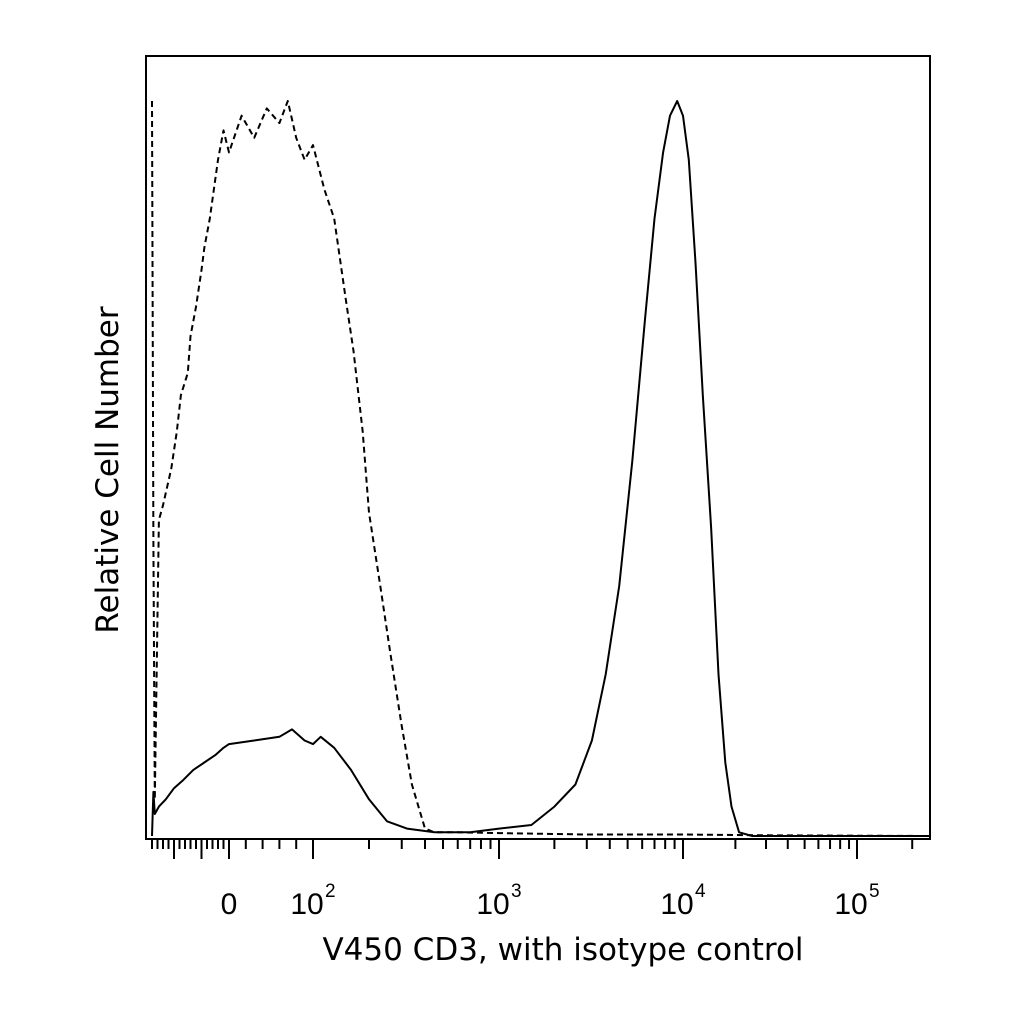 This screenshot has height=1024, width=1024. I want to click on x-tick-label-exponent: 2, so click(330, 891).